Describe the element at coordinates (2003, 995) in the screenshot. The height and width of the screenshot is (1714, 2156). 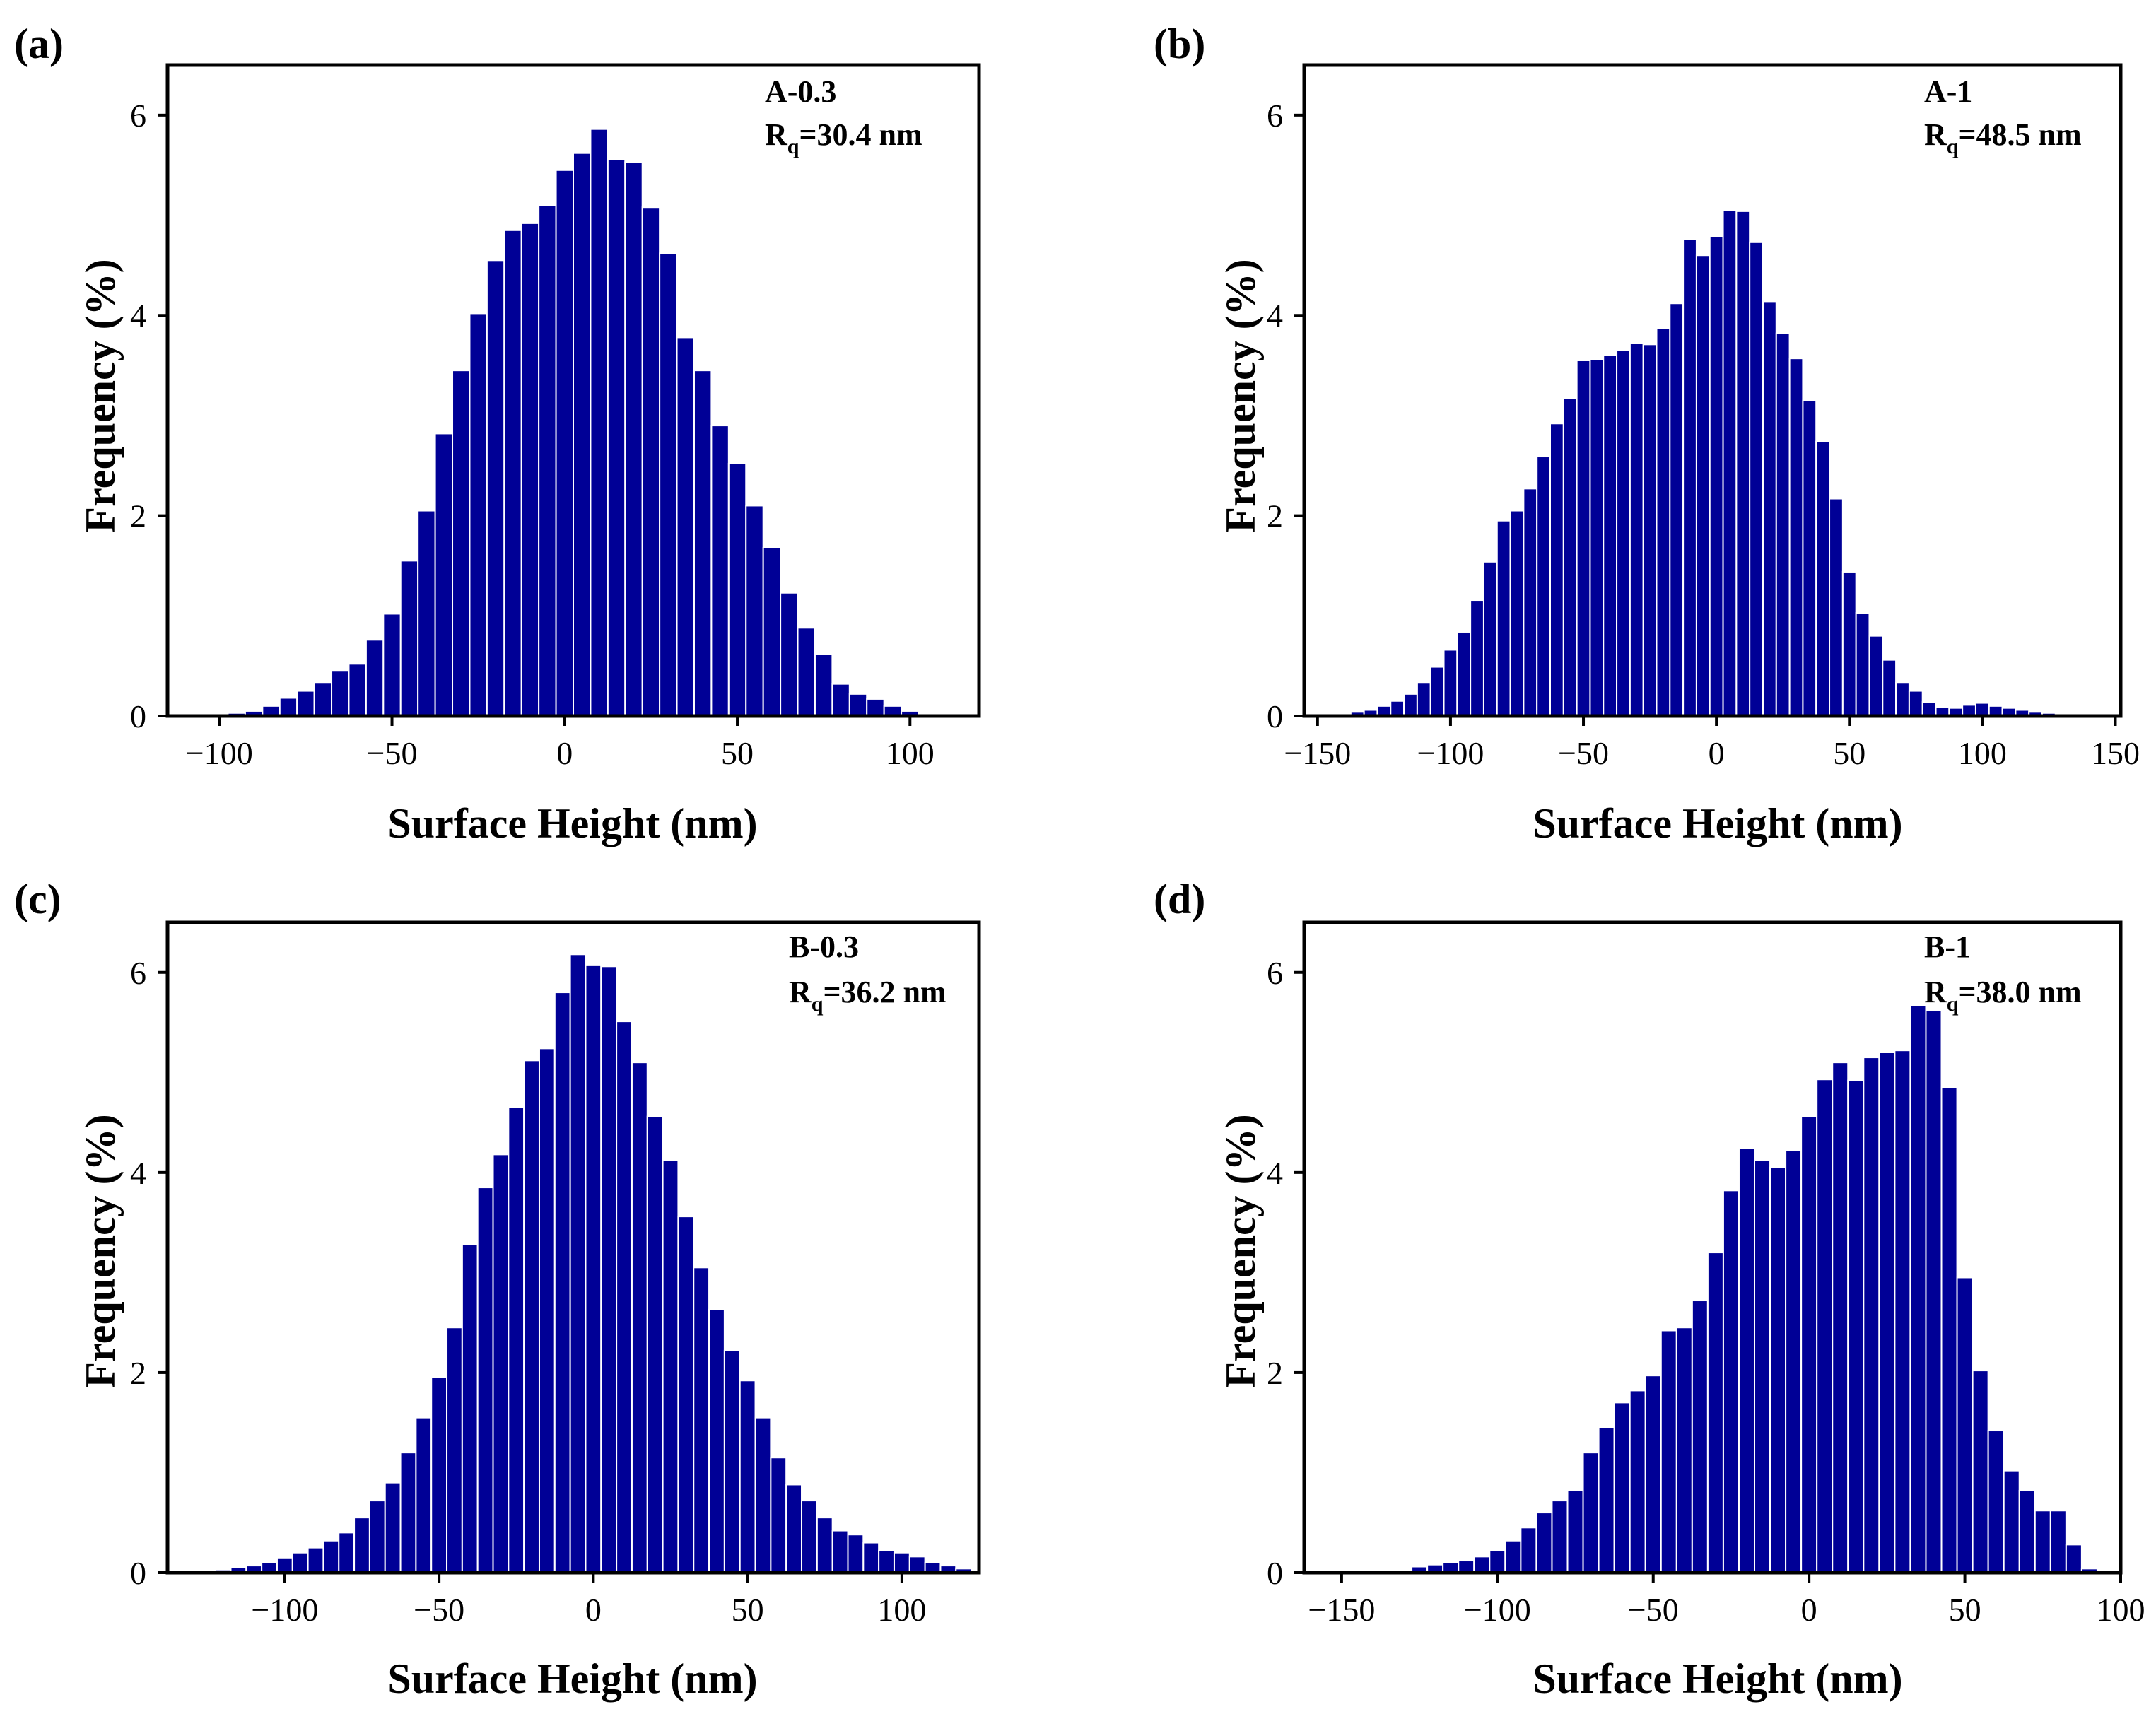
I see `rq-annotation: Rq=38.0 nm` at that location.